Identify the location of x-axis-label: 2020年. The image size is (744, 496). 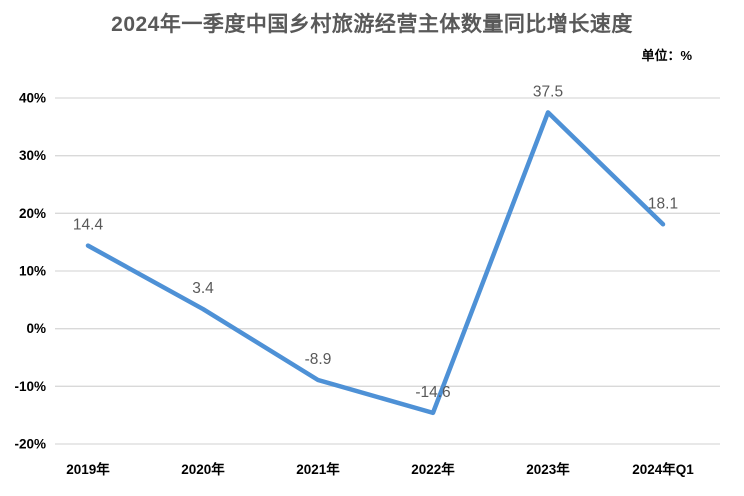
(203, 469).